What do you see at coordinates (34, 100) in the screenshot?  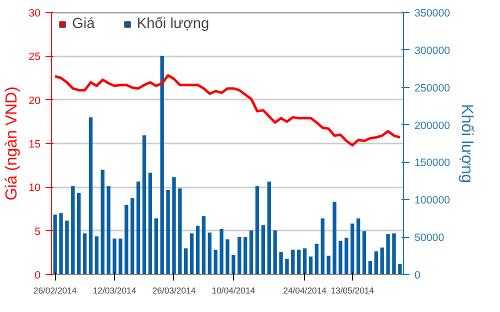 I see `y-tick-label: 20` at bounding box center [34, 100].